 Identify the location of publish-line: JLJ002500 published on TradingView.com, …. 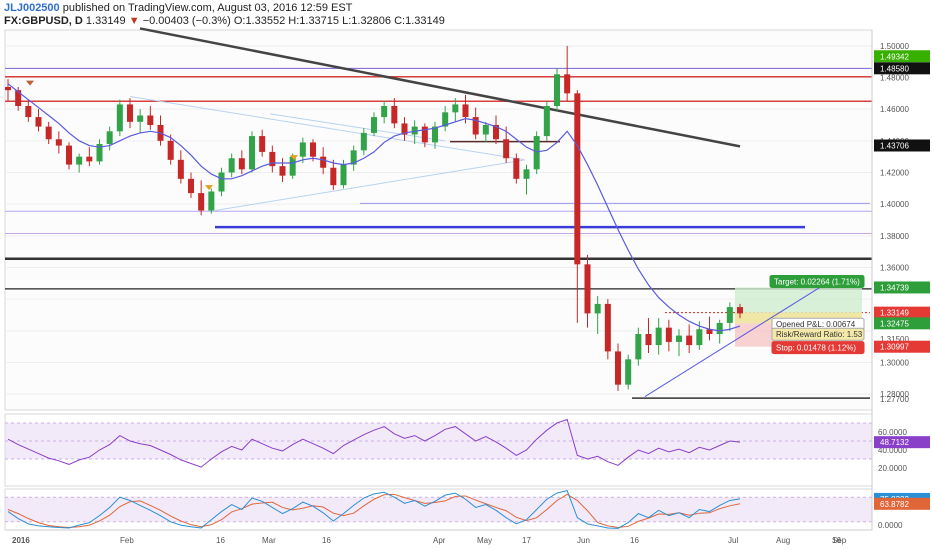
(178, 8).